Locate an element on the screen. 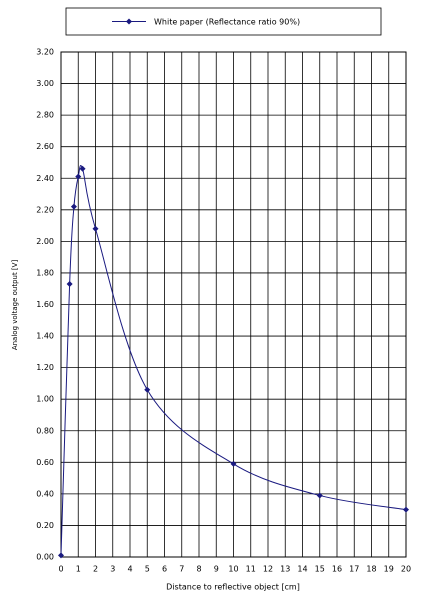  x-axis-label: Distance to reflective object [cm] is located at coordinates (233, 587).